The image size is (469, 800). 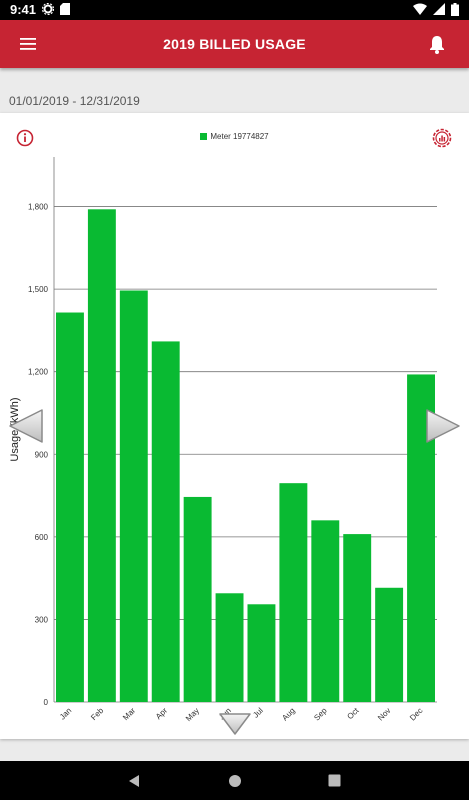 I want to click on menu-icon, so click(x=28, y=44).